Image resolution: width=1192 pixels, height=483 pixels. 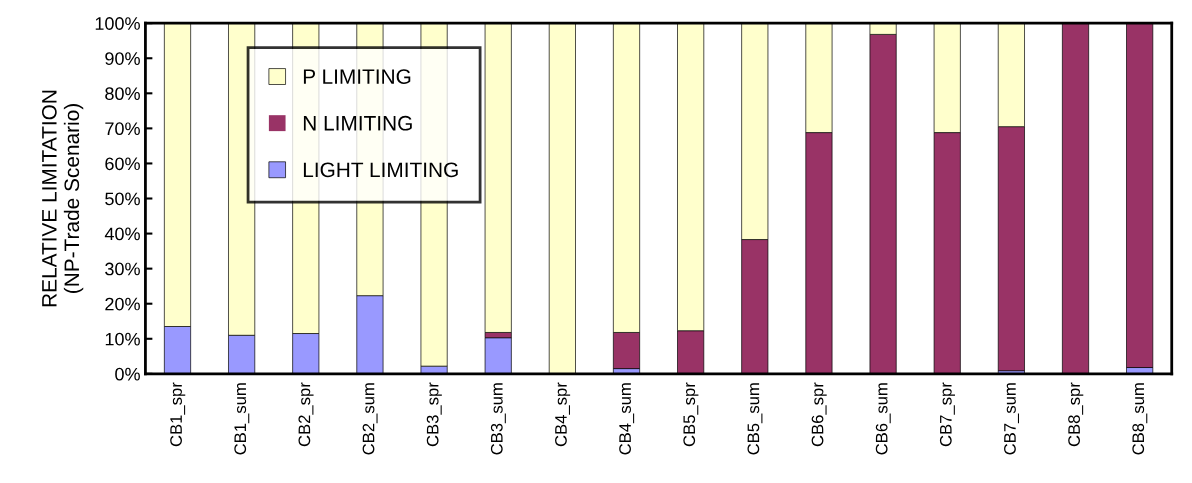 I want to click on y-tick-label: 0%, so click(x=127, y=374).